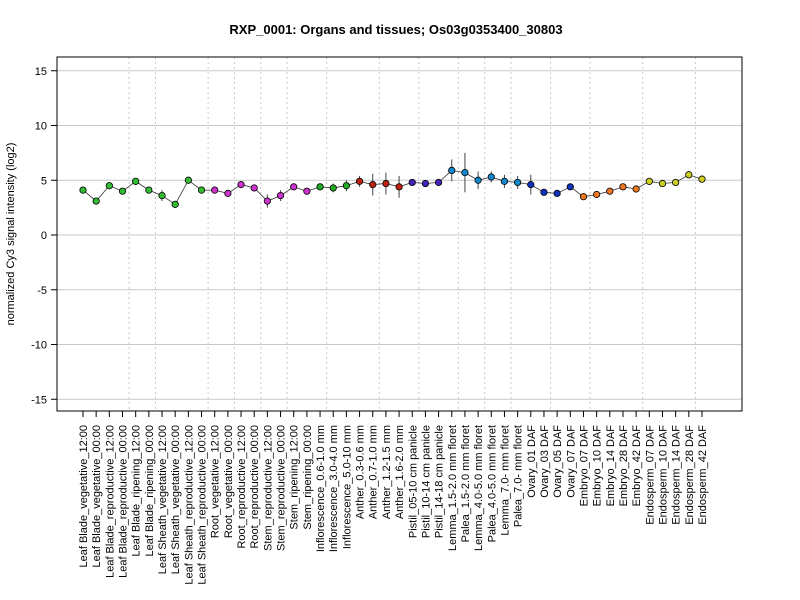 The image size is (800, 600). I want to click on x-tick-label: Root_reproductive_12:00, so click(242, 487).